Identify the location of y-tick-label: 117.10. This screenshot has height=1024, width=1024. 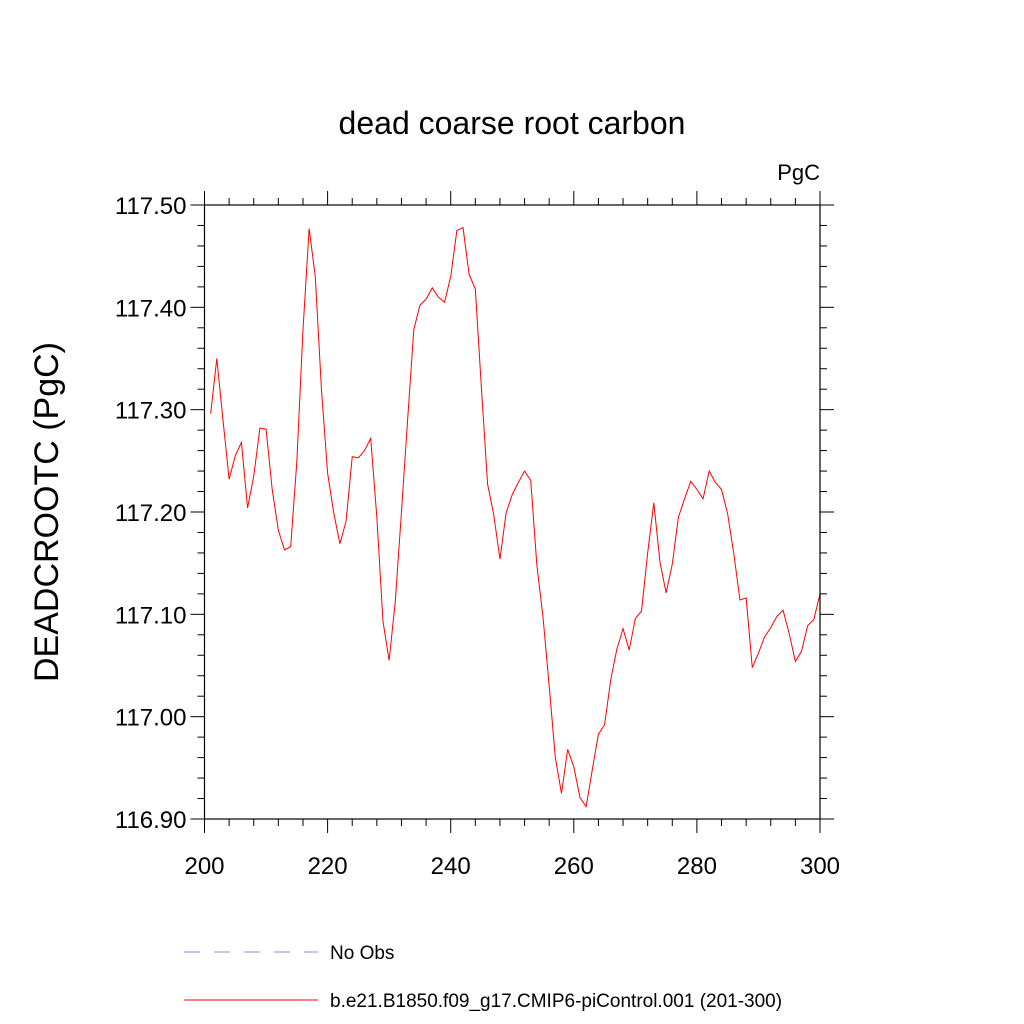
(151, 615).